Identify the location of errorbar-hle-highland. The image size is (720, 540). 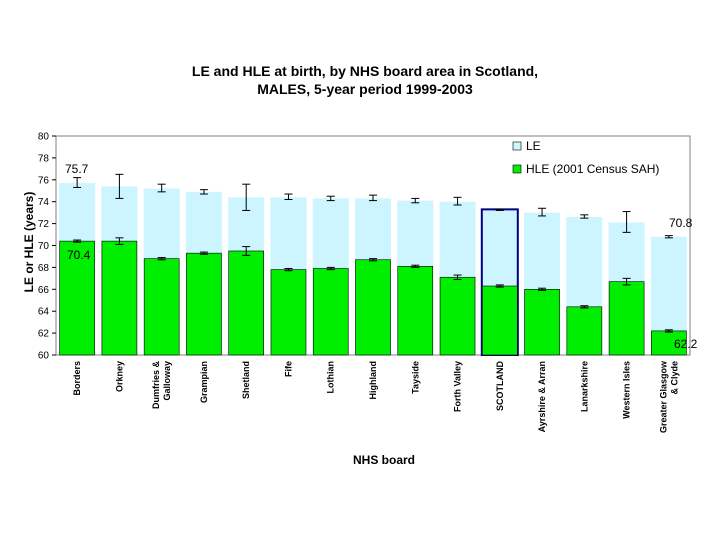
(373, 260).